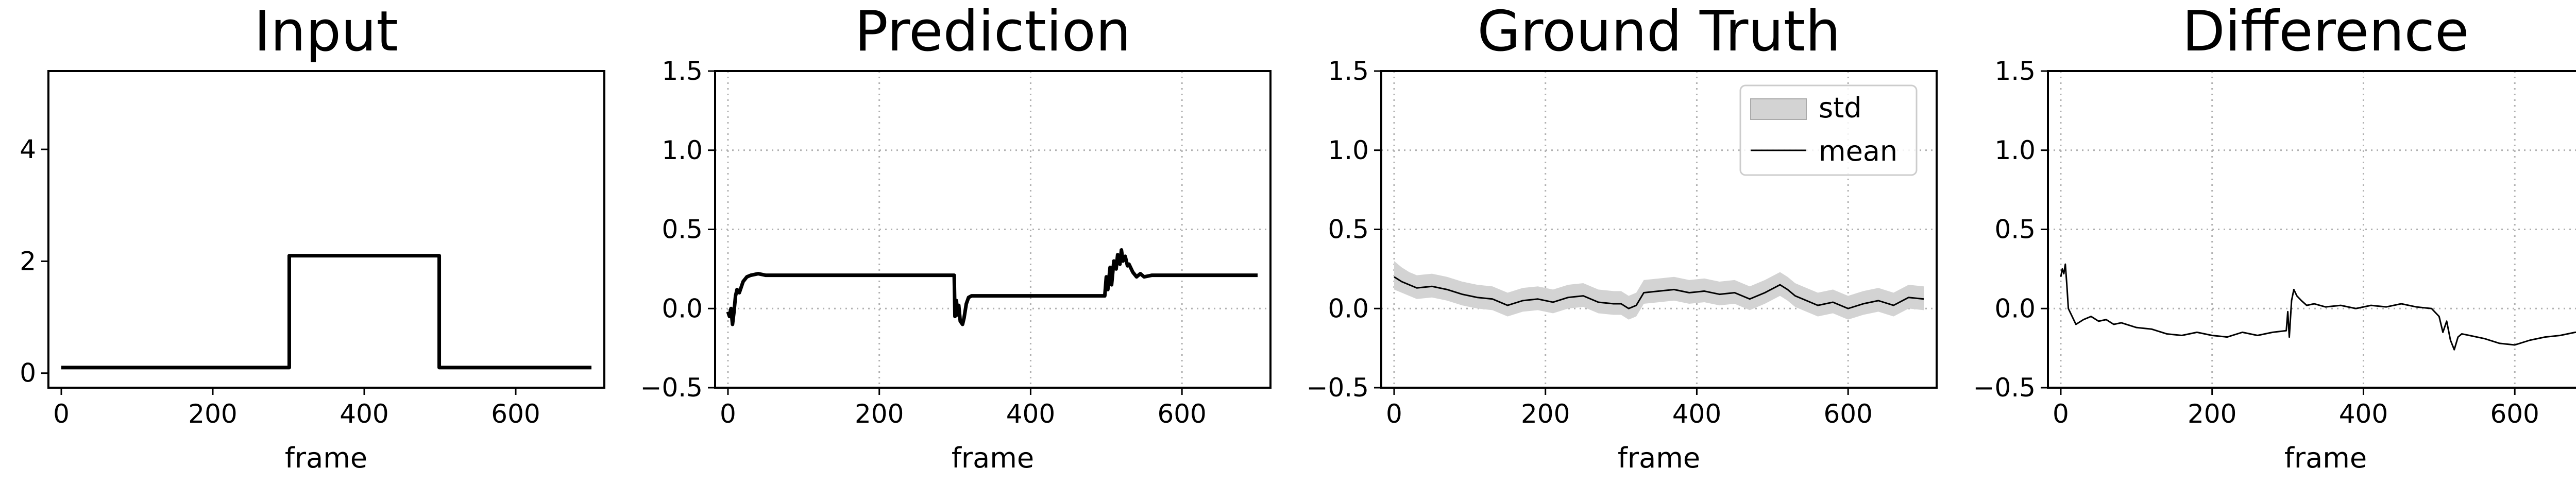  I want to click on legend-std-label: std, so click(1840, 108).